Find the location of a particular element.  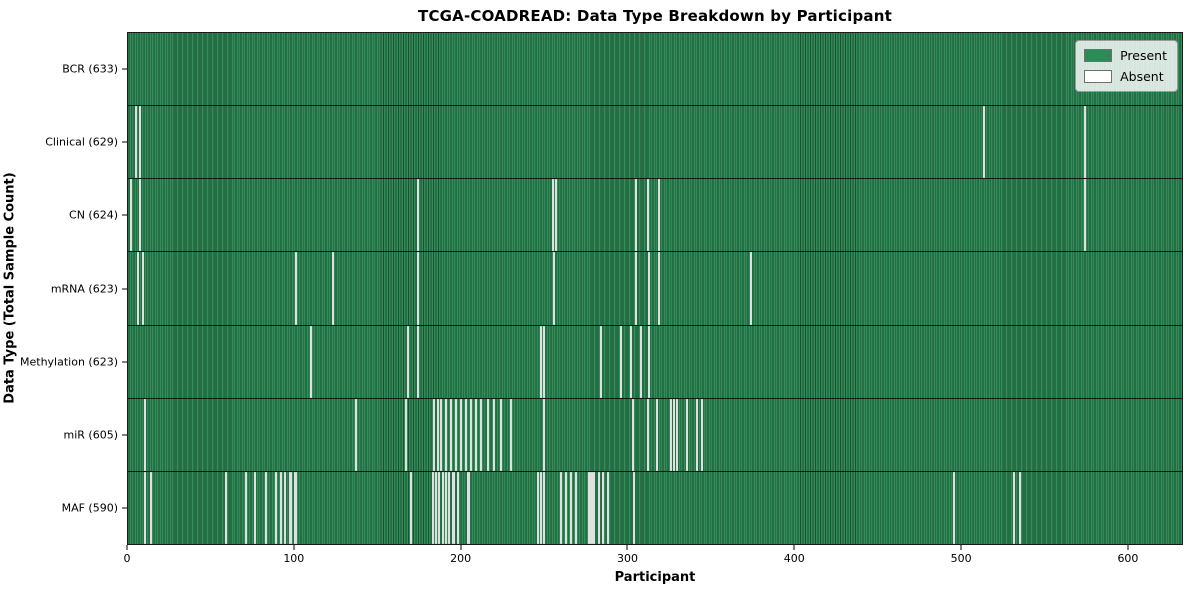

legend-item-present: Present is located at coordinates (1125, 55).